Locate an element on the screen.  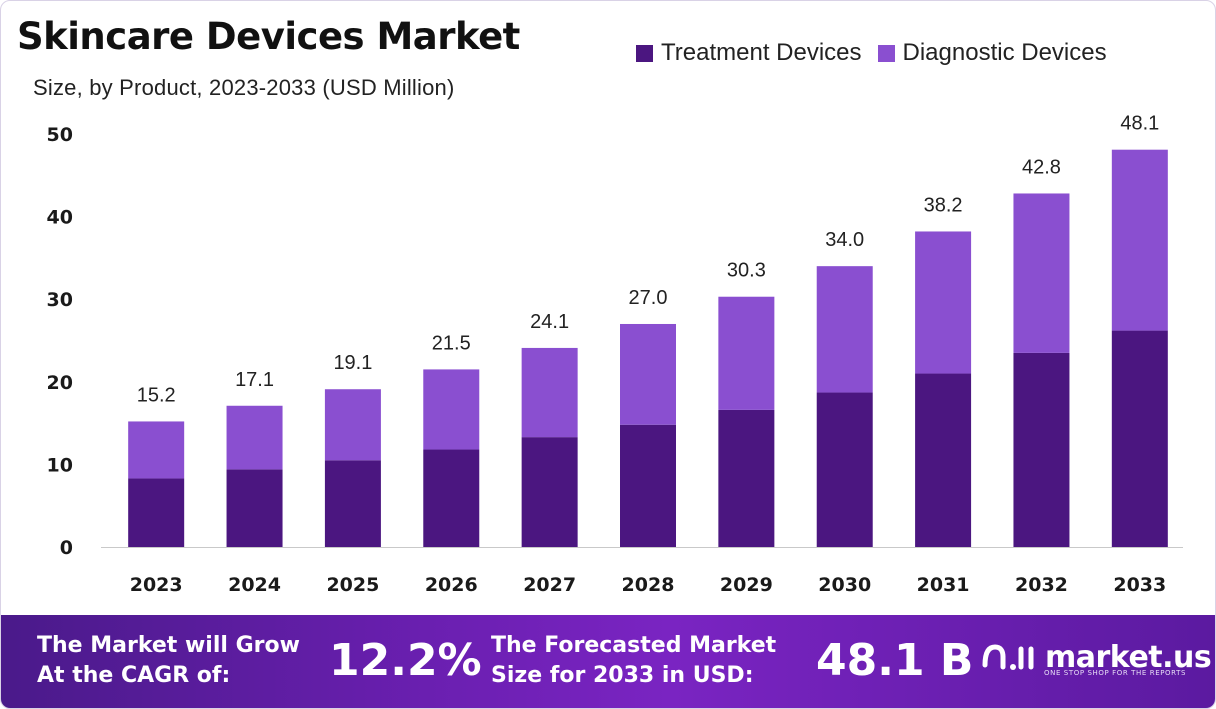
chart-legend: Treatment Devices Diagnostic Devices is located at coordinates (871, 53).